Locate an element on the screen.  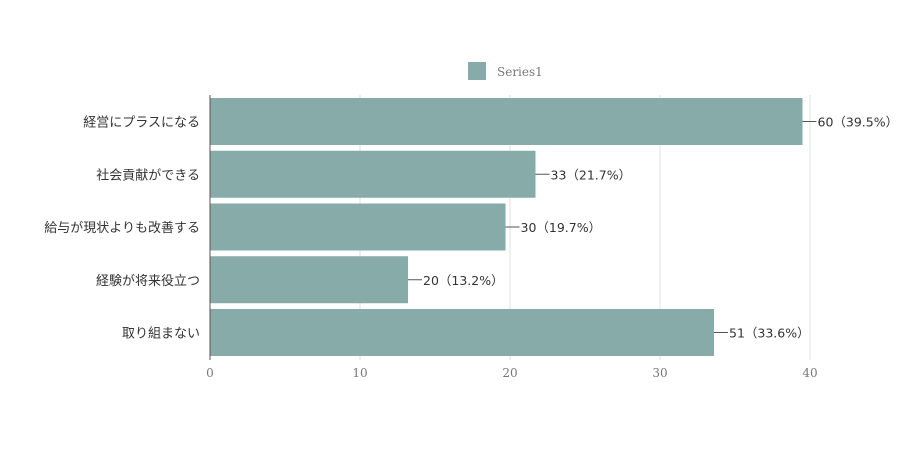
legend-swatch is located at coordinates (477, 71).